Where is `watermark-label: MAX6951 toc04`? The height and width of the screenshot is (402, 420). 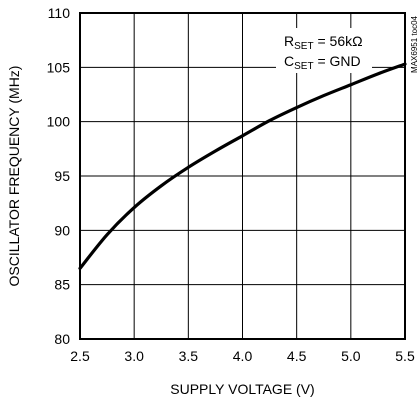 watermark-label: MAX6951 toc04 is located at coordinates (414, 43).